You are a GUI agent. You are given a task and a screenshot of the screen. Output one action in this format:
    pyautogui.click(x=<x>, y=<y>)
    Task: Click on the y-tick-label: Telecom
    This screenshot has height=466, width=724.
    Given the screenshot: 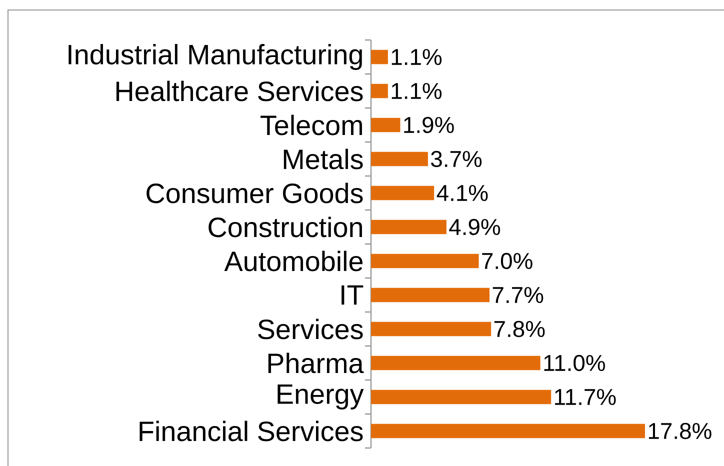 What is the action you would take?
    pyautogui.click(x=311, y=125)
    